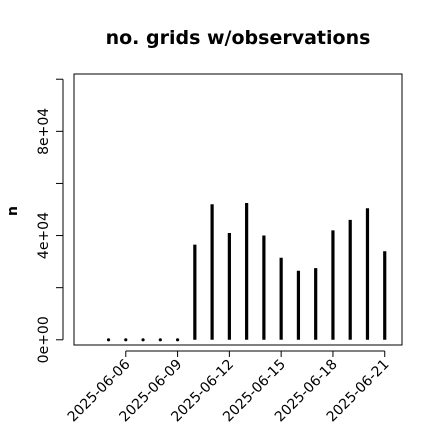  I want to click on y-axis: 0e+00 4e+04 8e+04, so click(50, 220).